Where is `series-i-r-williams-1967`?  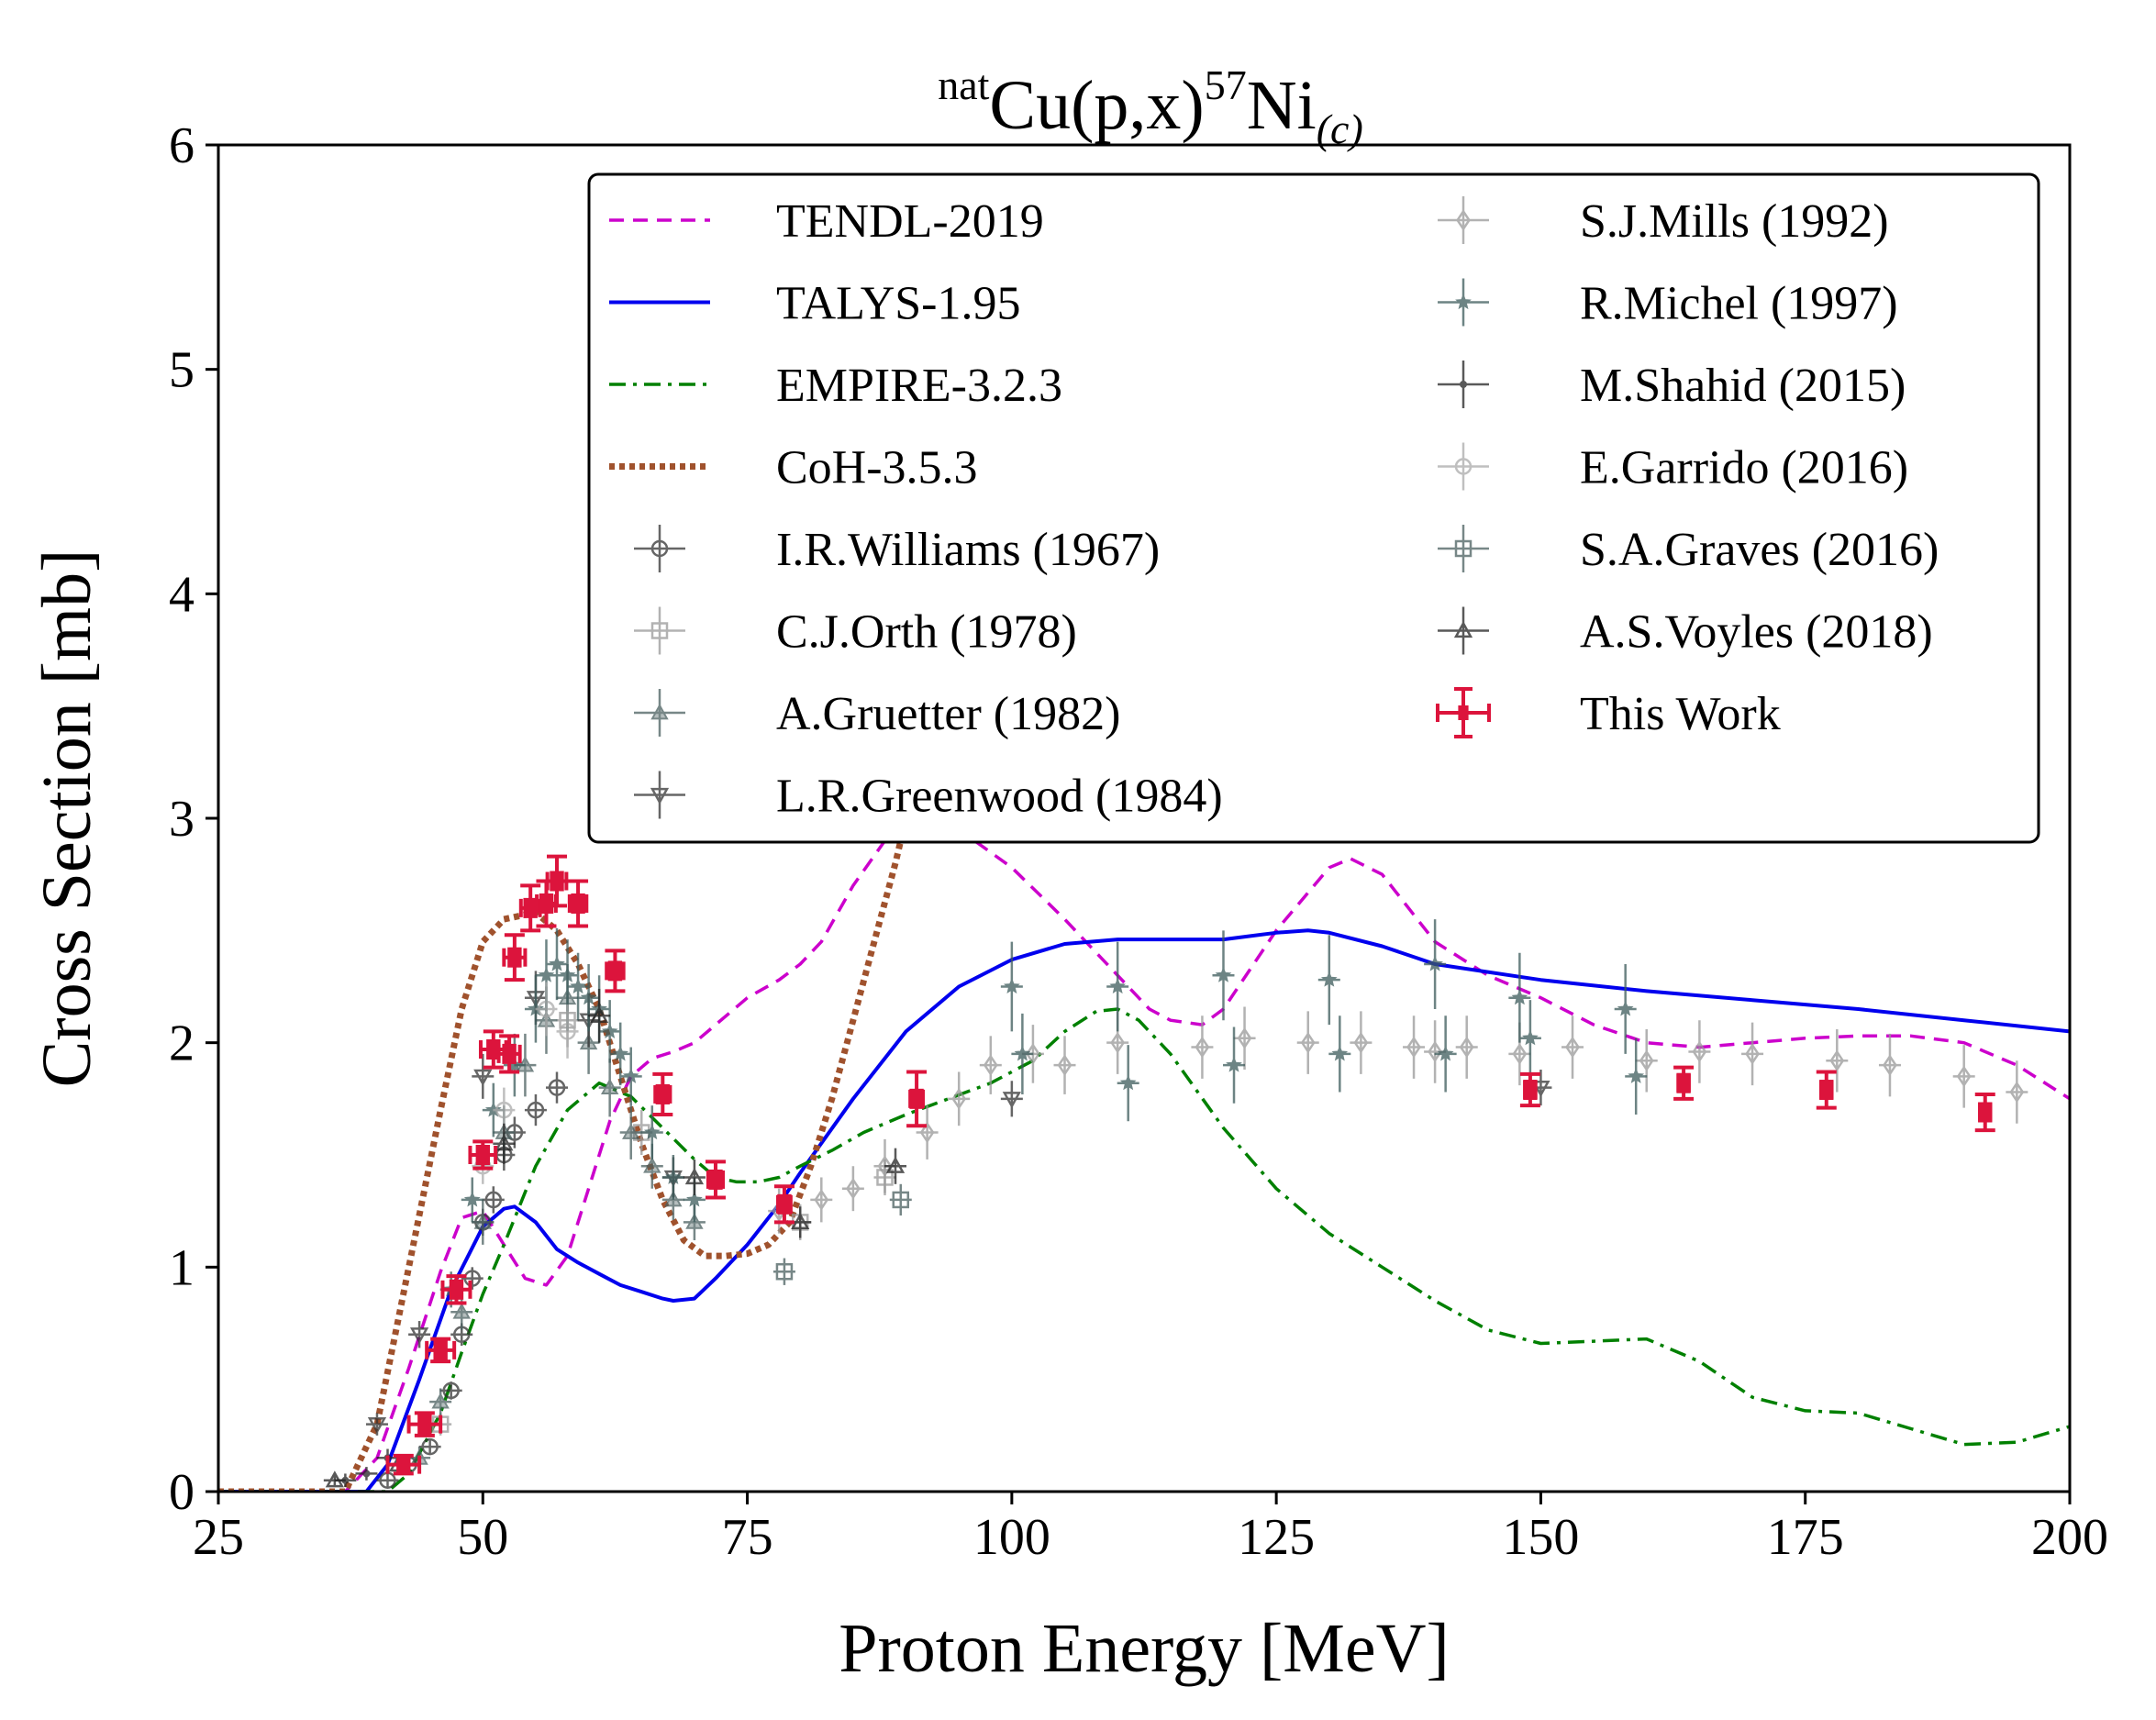 series-i-r-williams-1967 is located at coordinates (472, 1280).